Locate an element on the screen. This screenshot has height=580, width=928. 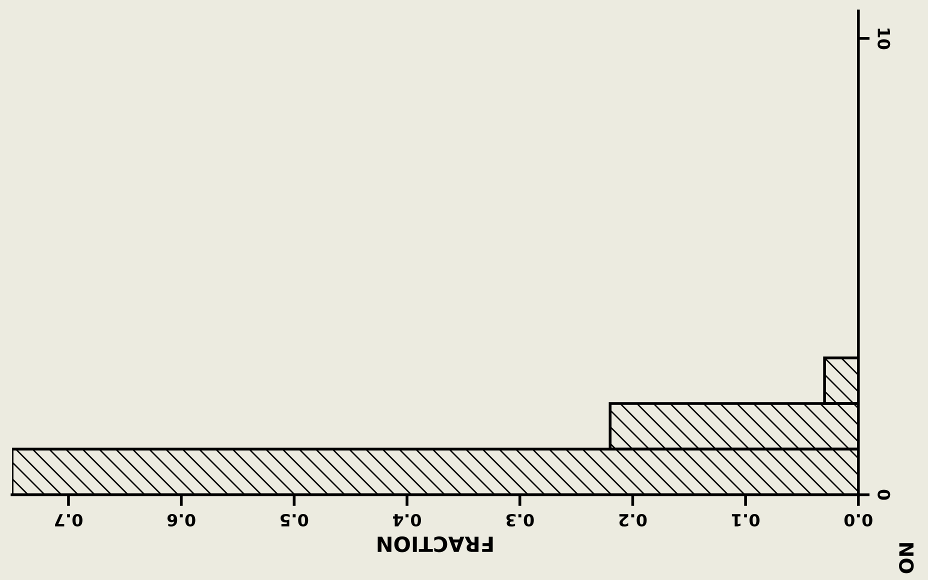
x-axis-title: FRACTION is located at coordinates (435, 544).